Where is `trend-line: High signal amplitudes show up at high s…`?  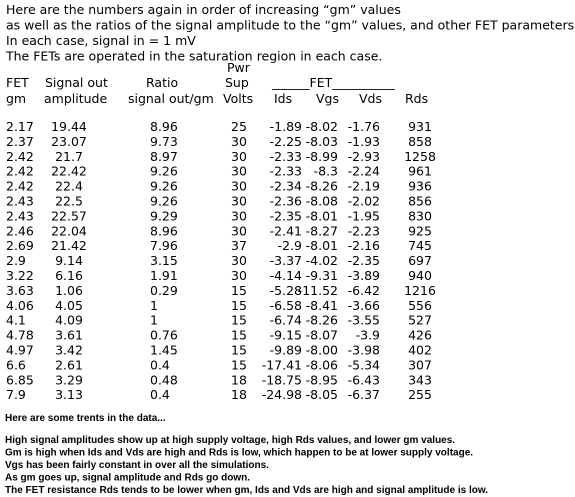
trend-line: High signal amplitudes show up at high s… is located at coordinates (230, 440).